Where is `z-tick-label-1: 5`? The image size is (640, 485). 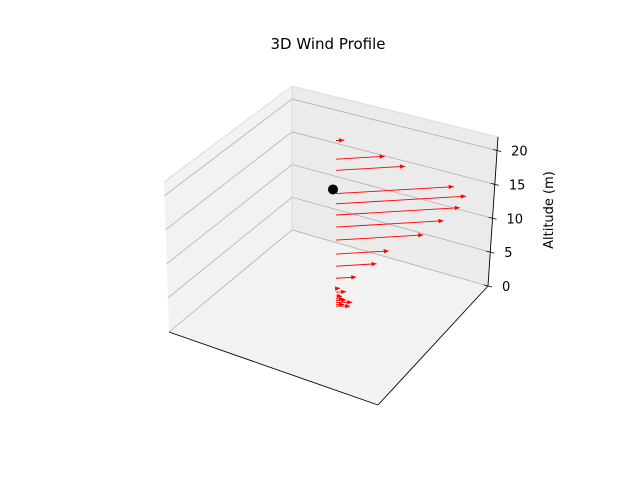 z-tick-label-1: 5 is located at coordinates (508, 253).